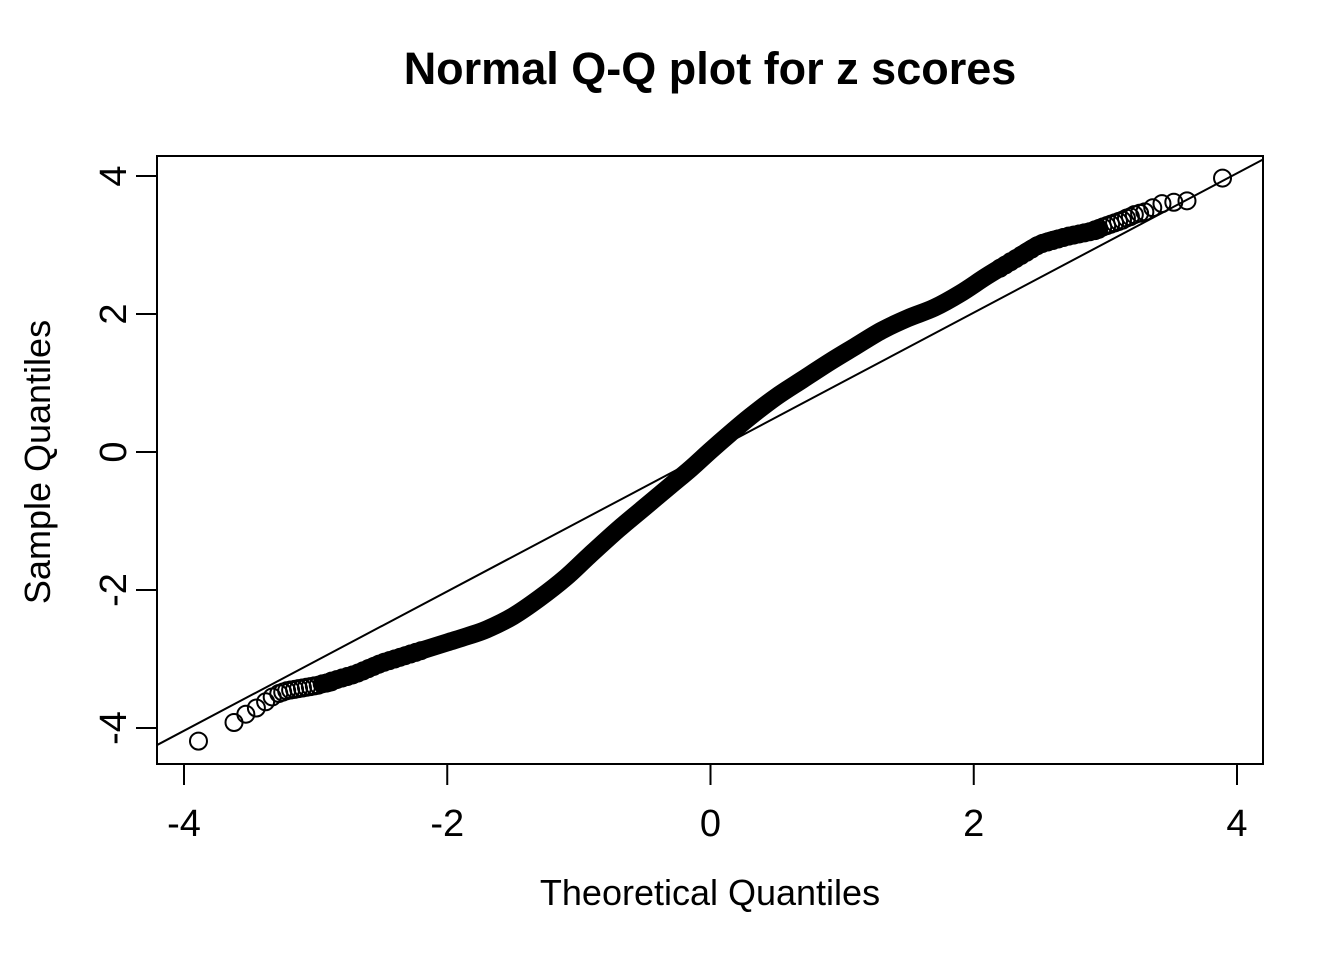 This screenshot has height=960, width=1344. Describe the element at coordinates (710, 68) in the screenshot. I see `chart-title: Normal Q-Q plot for z scores` at that location.